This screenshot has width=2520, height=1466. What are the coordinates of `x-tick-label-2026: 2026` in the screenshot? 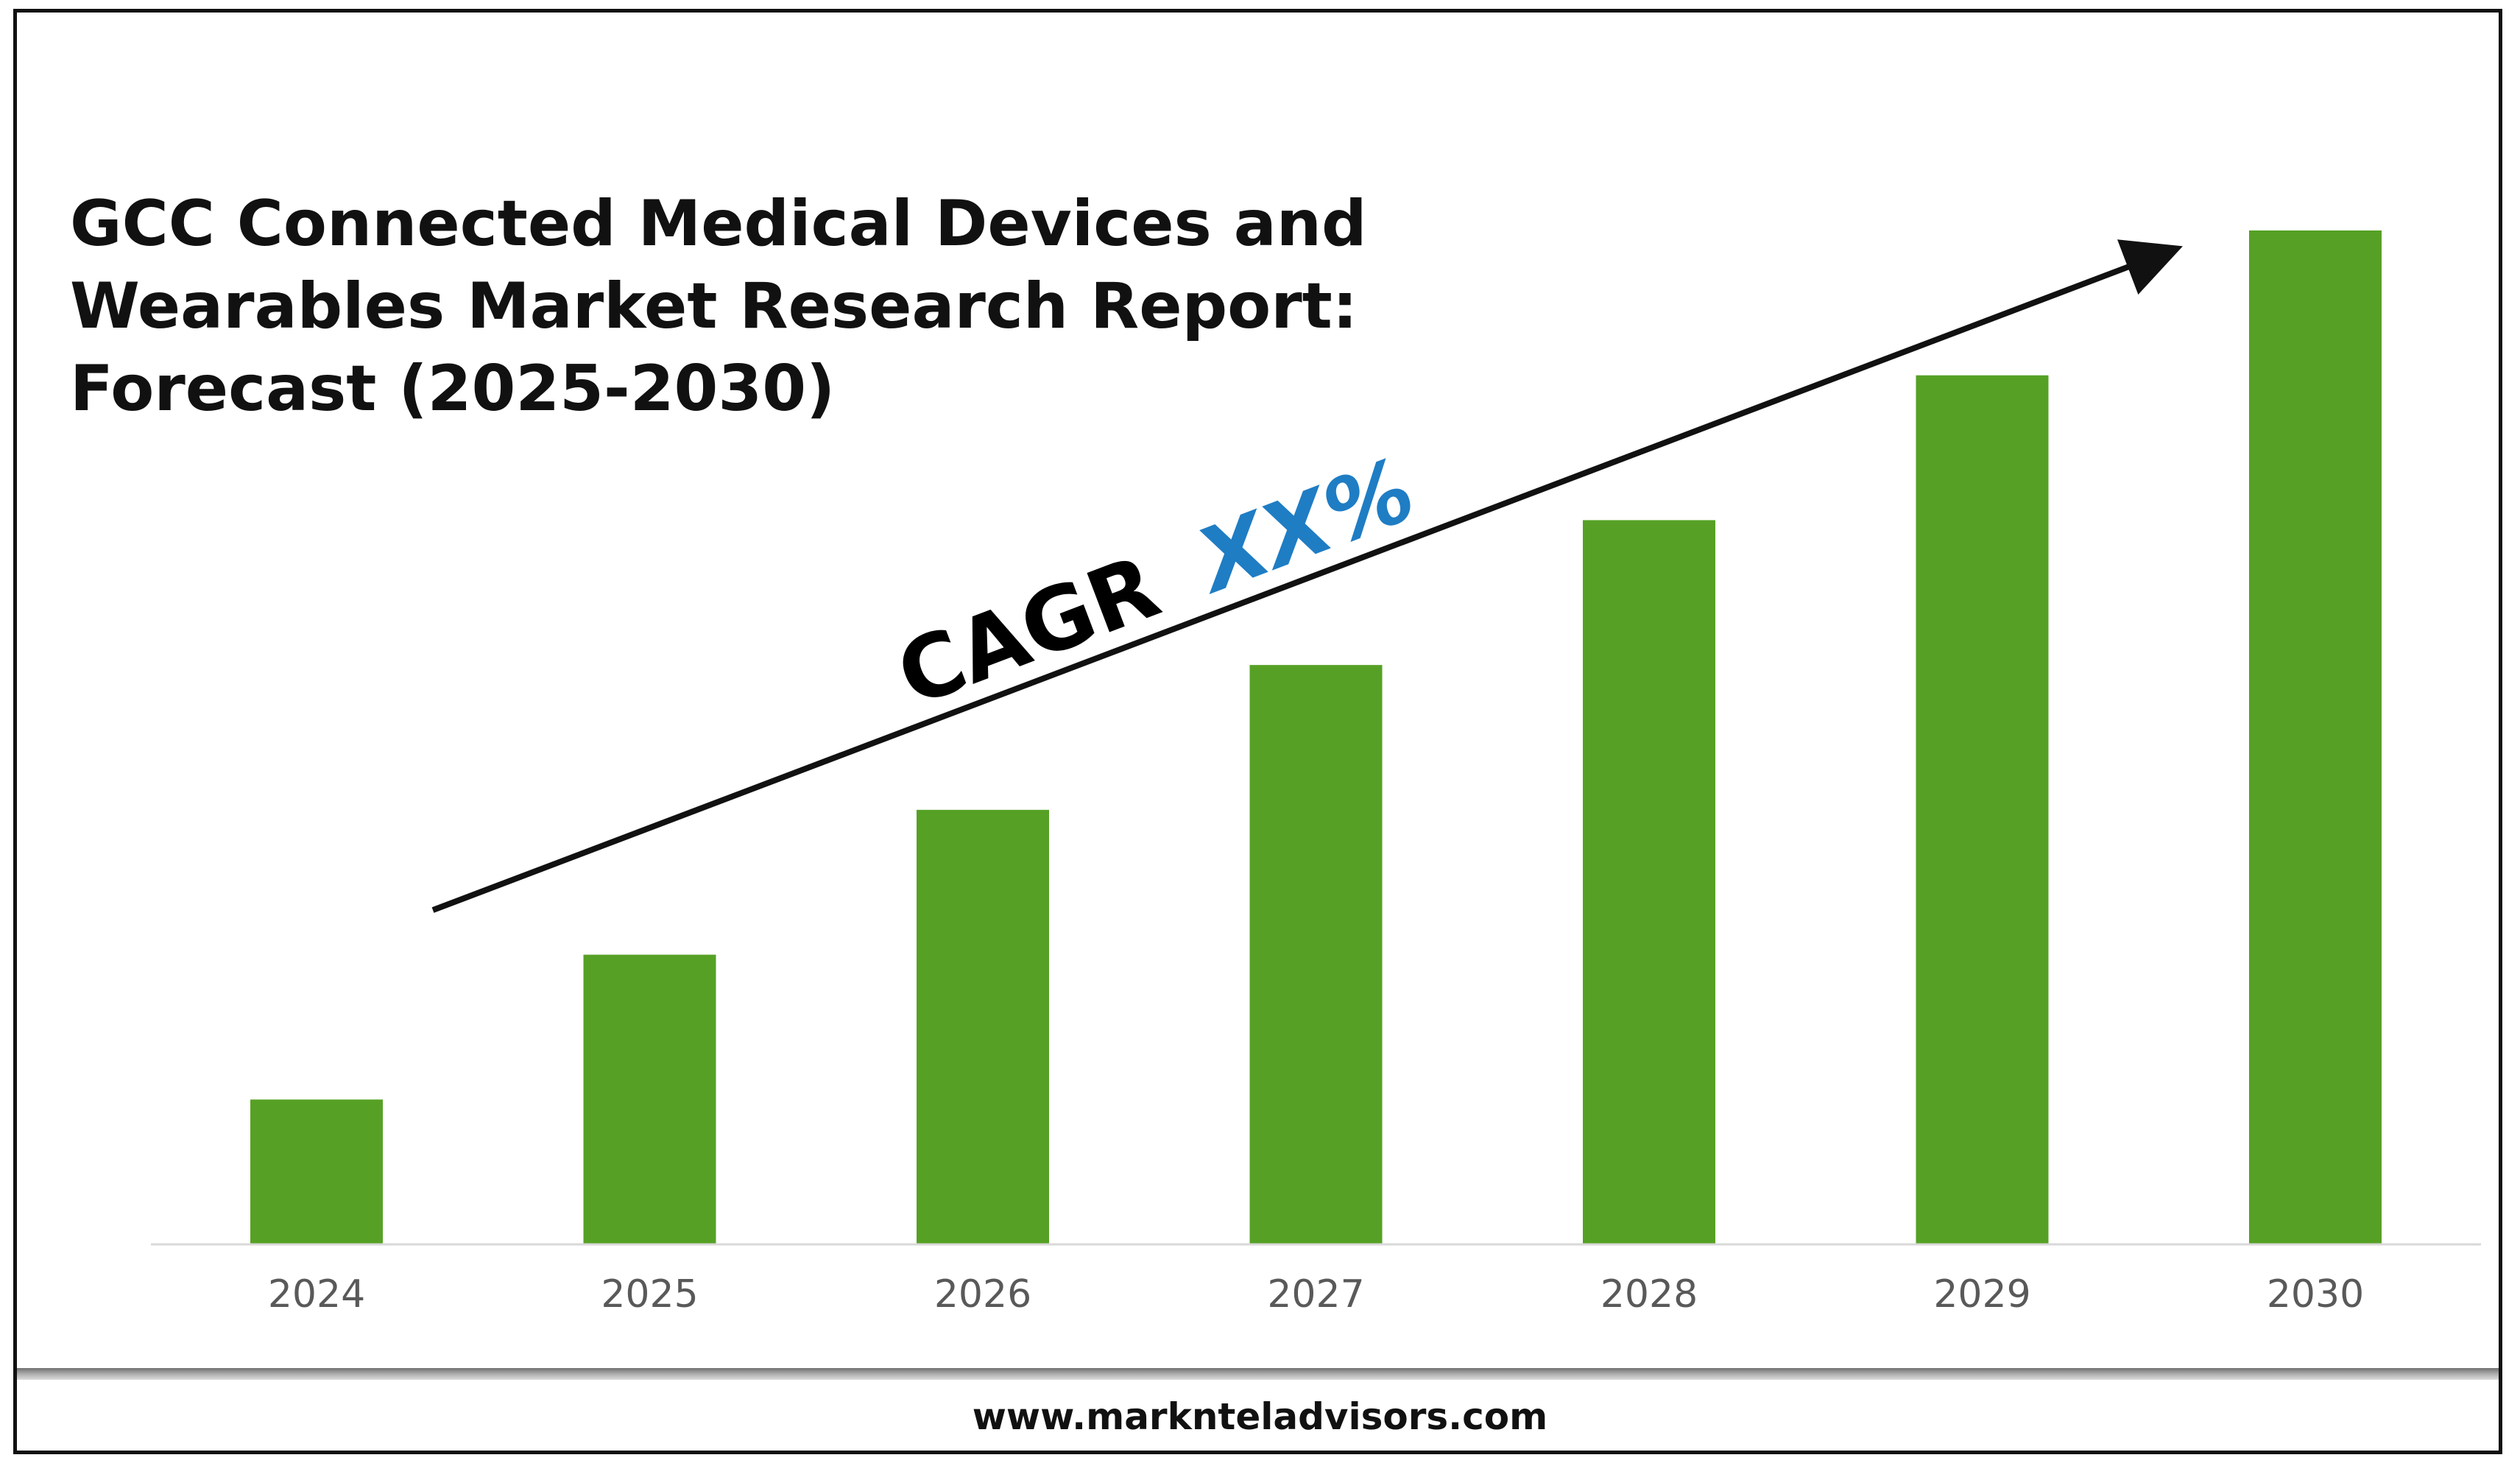 It's located at (982, 1294).